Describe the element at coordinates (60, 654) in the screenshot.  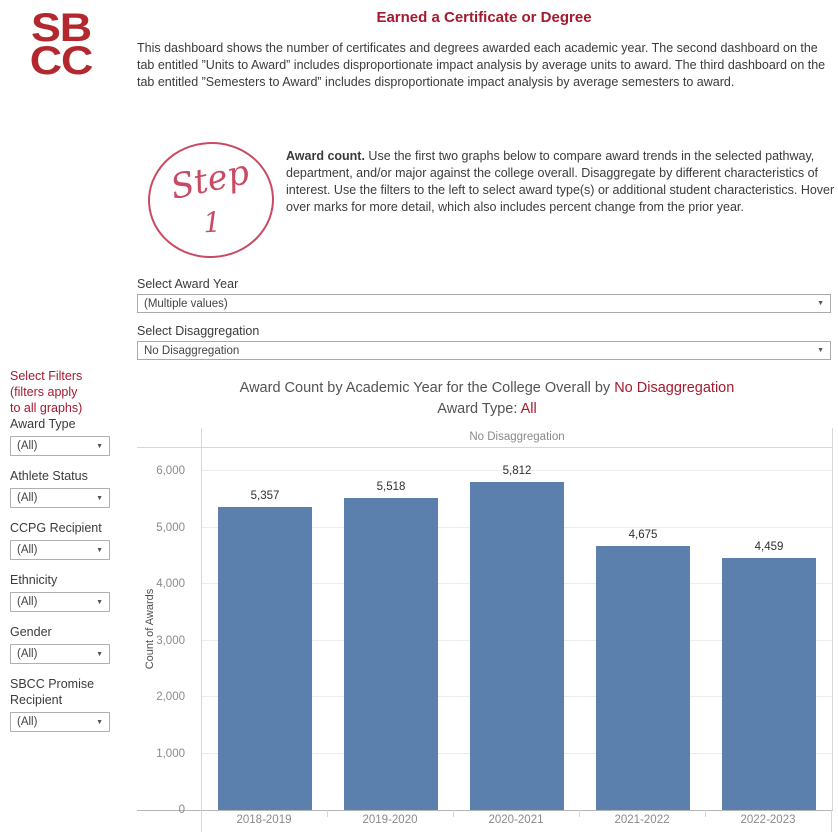
I see `gender-dropdown: (All) ▼` at that location.